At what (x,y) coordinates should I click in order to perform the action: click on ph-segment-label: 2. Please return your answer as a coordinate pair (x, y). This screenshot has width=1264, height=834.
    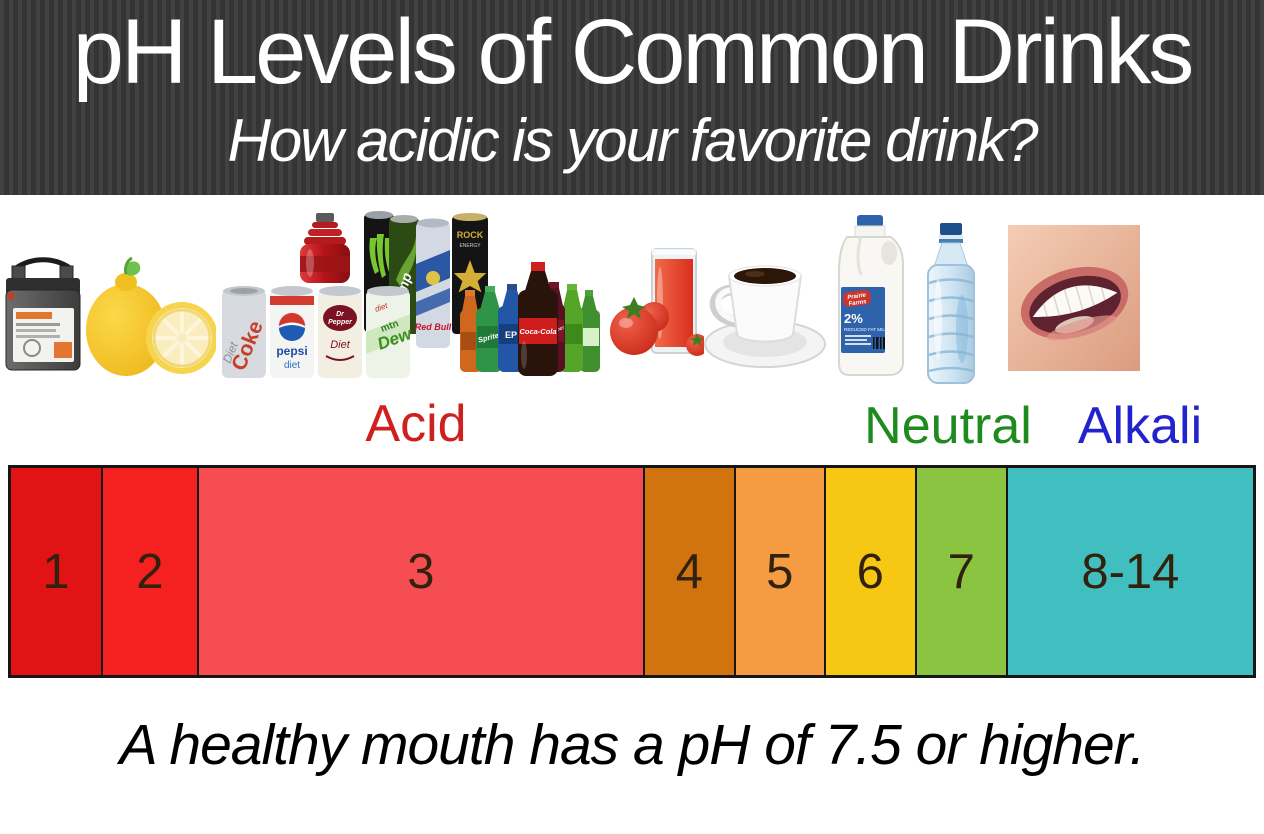
    Looking at the image, I should click on (150, 571).